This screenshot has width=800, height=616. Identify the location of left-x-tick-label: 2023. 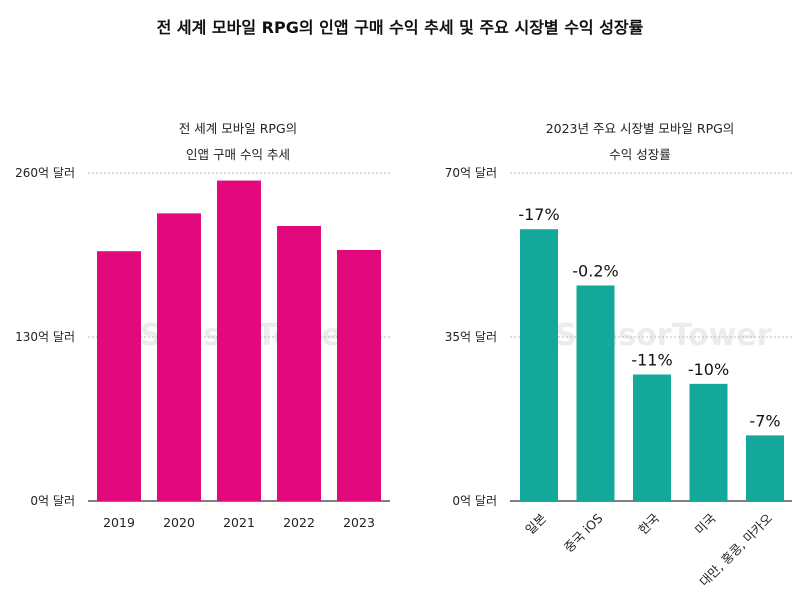
(359, 522).